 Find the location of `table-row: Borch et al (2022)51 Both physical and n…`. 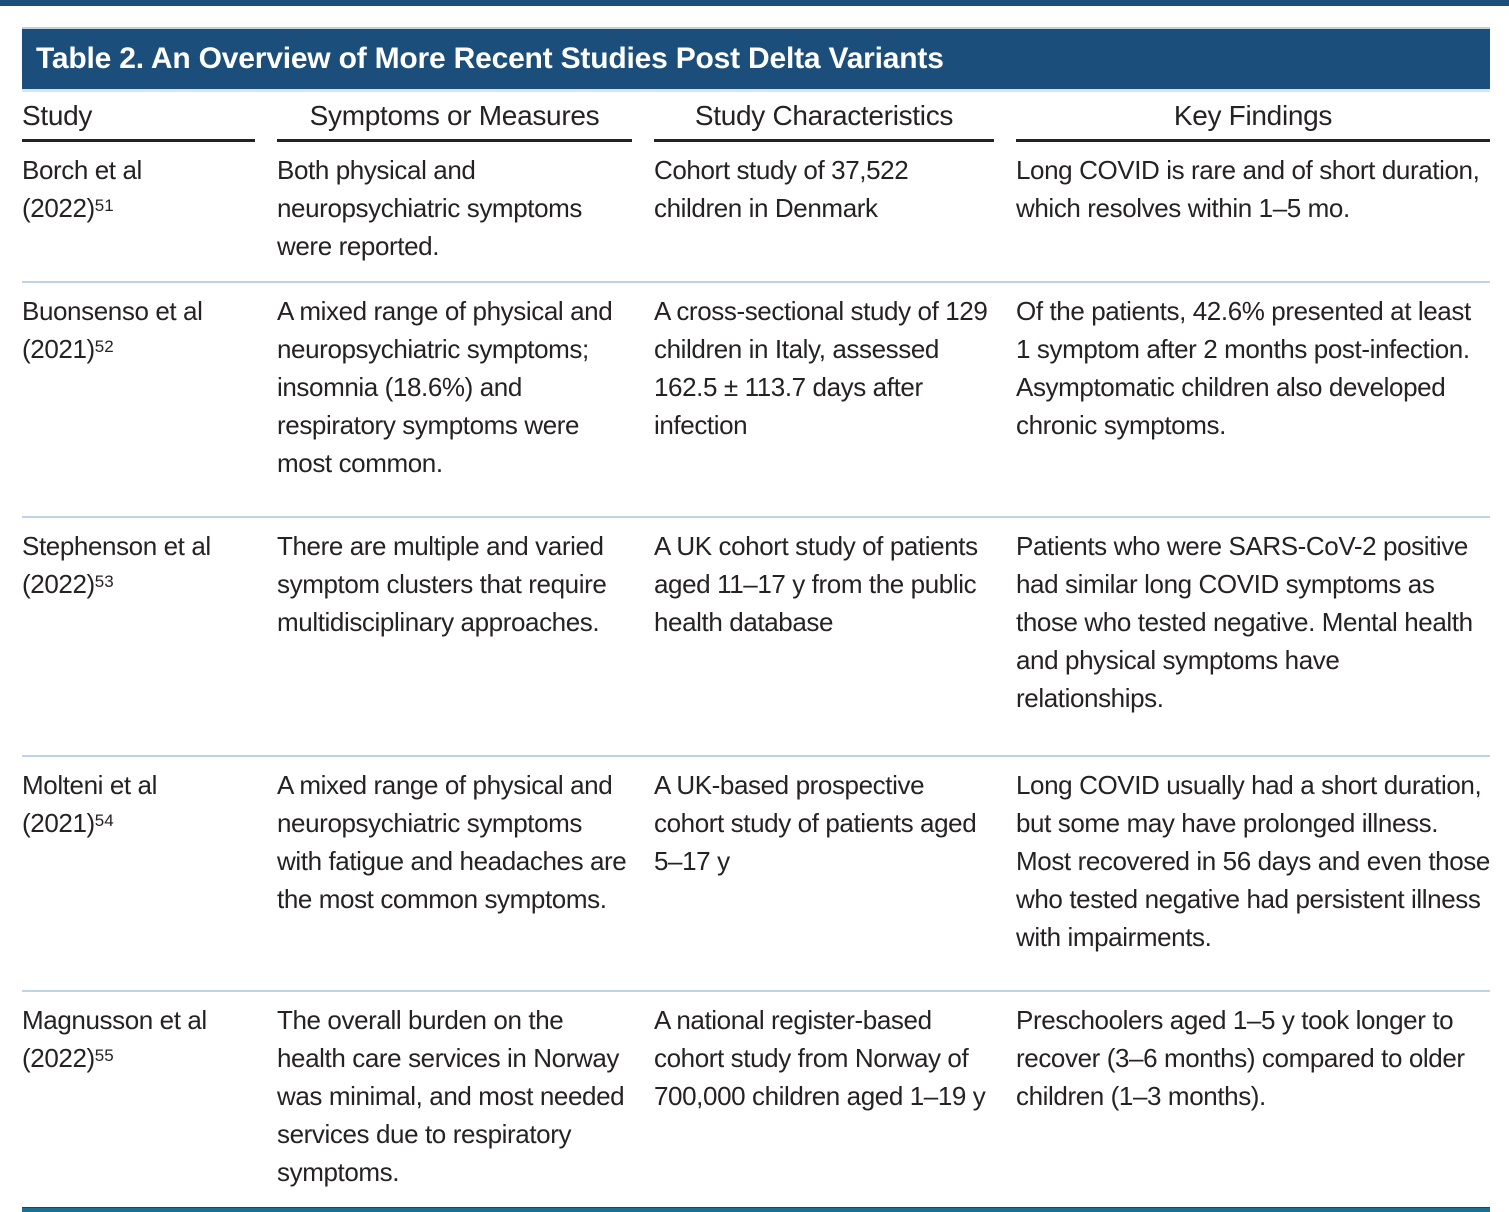

table-row: Borch et al (2022)51 Both physical and n… is located at coordinates (756, 212).